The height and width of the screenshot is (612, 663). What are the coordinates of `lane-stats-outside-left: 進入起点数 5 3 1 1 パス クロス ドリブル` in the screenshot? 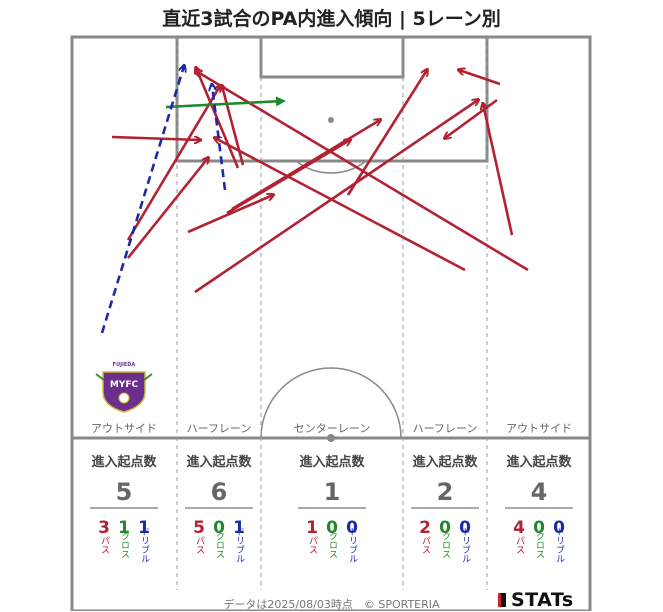 It's located at (124, 508).